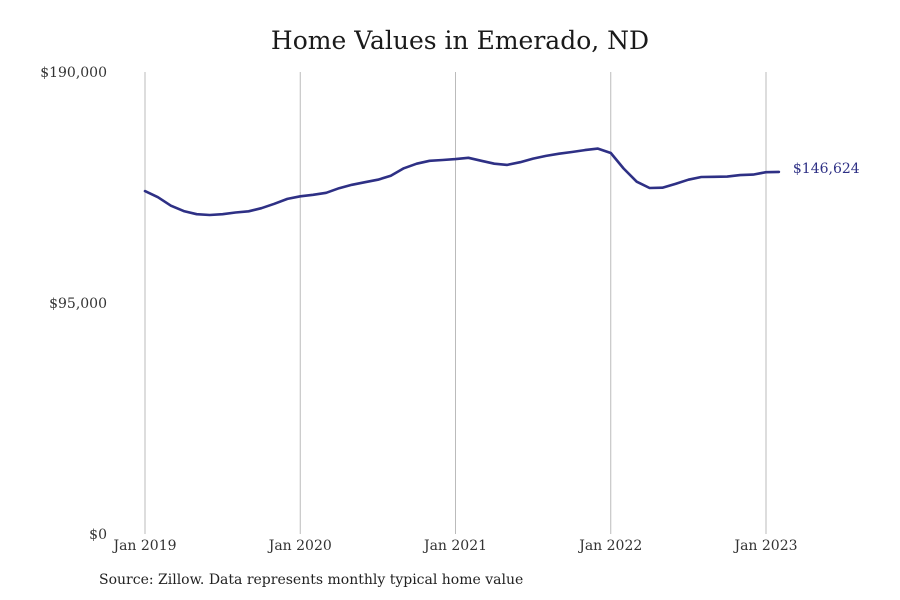 Image resolution: width=900 pixels, height=600 pixels. What do you see at coordinates (764, 546) in the screenshot?
I see `x-tick-label: Jan 2023` at bounding box center [764, 546].